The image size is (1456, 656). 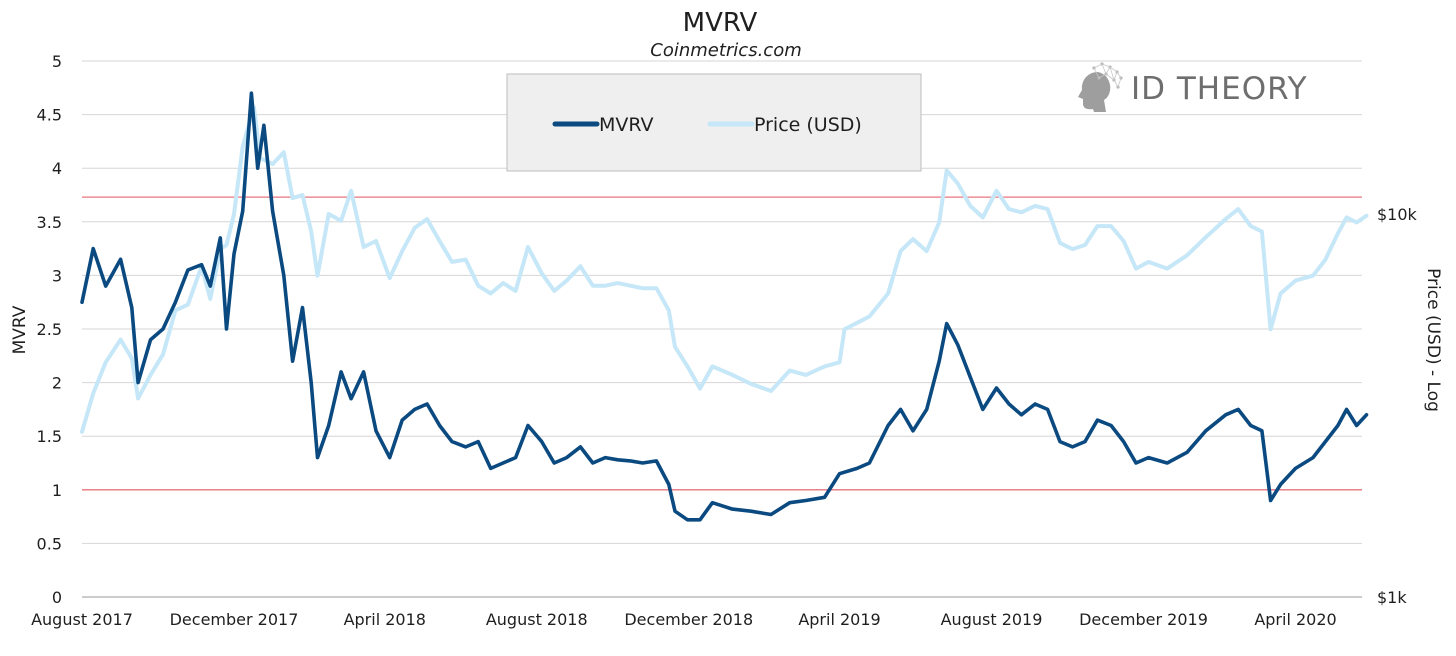 I want to click on head-network-icon, so click(x=1100, y=87).